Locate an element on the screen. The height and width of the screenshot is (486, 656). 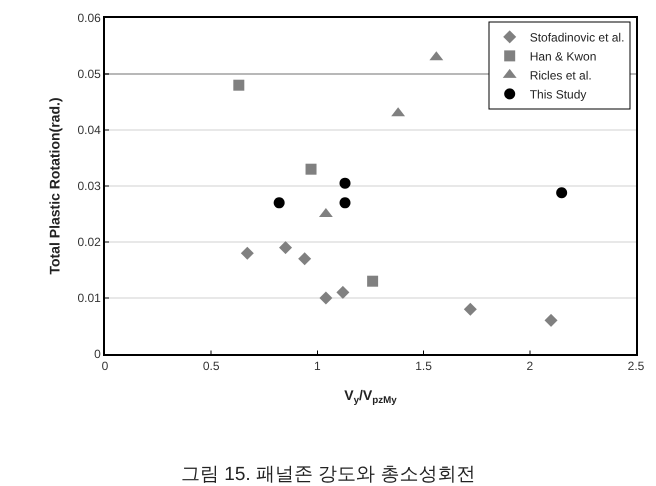
legend-label: Ricles et al. is located at coordinates (561, 75).